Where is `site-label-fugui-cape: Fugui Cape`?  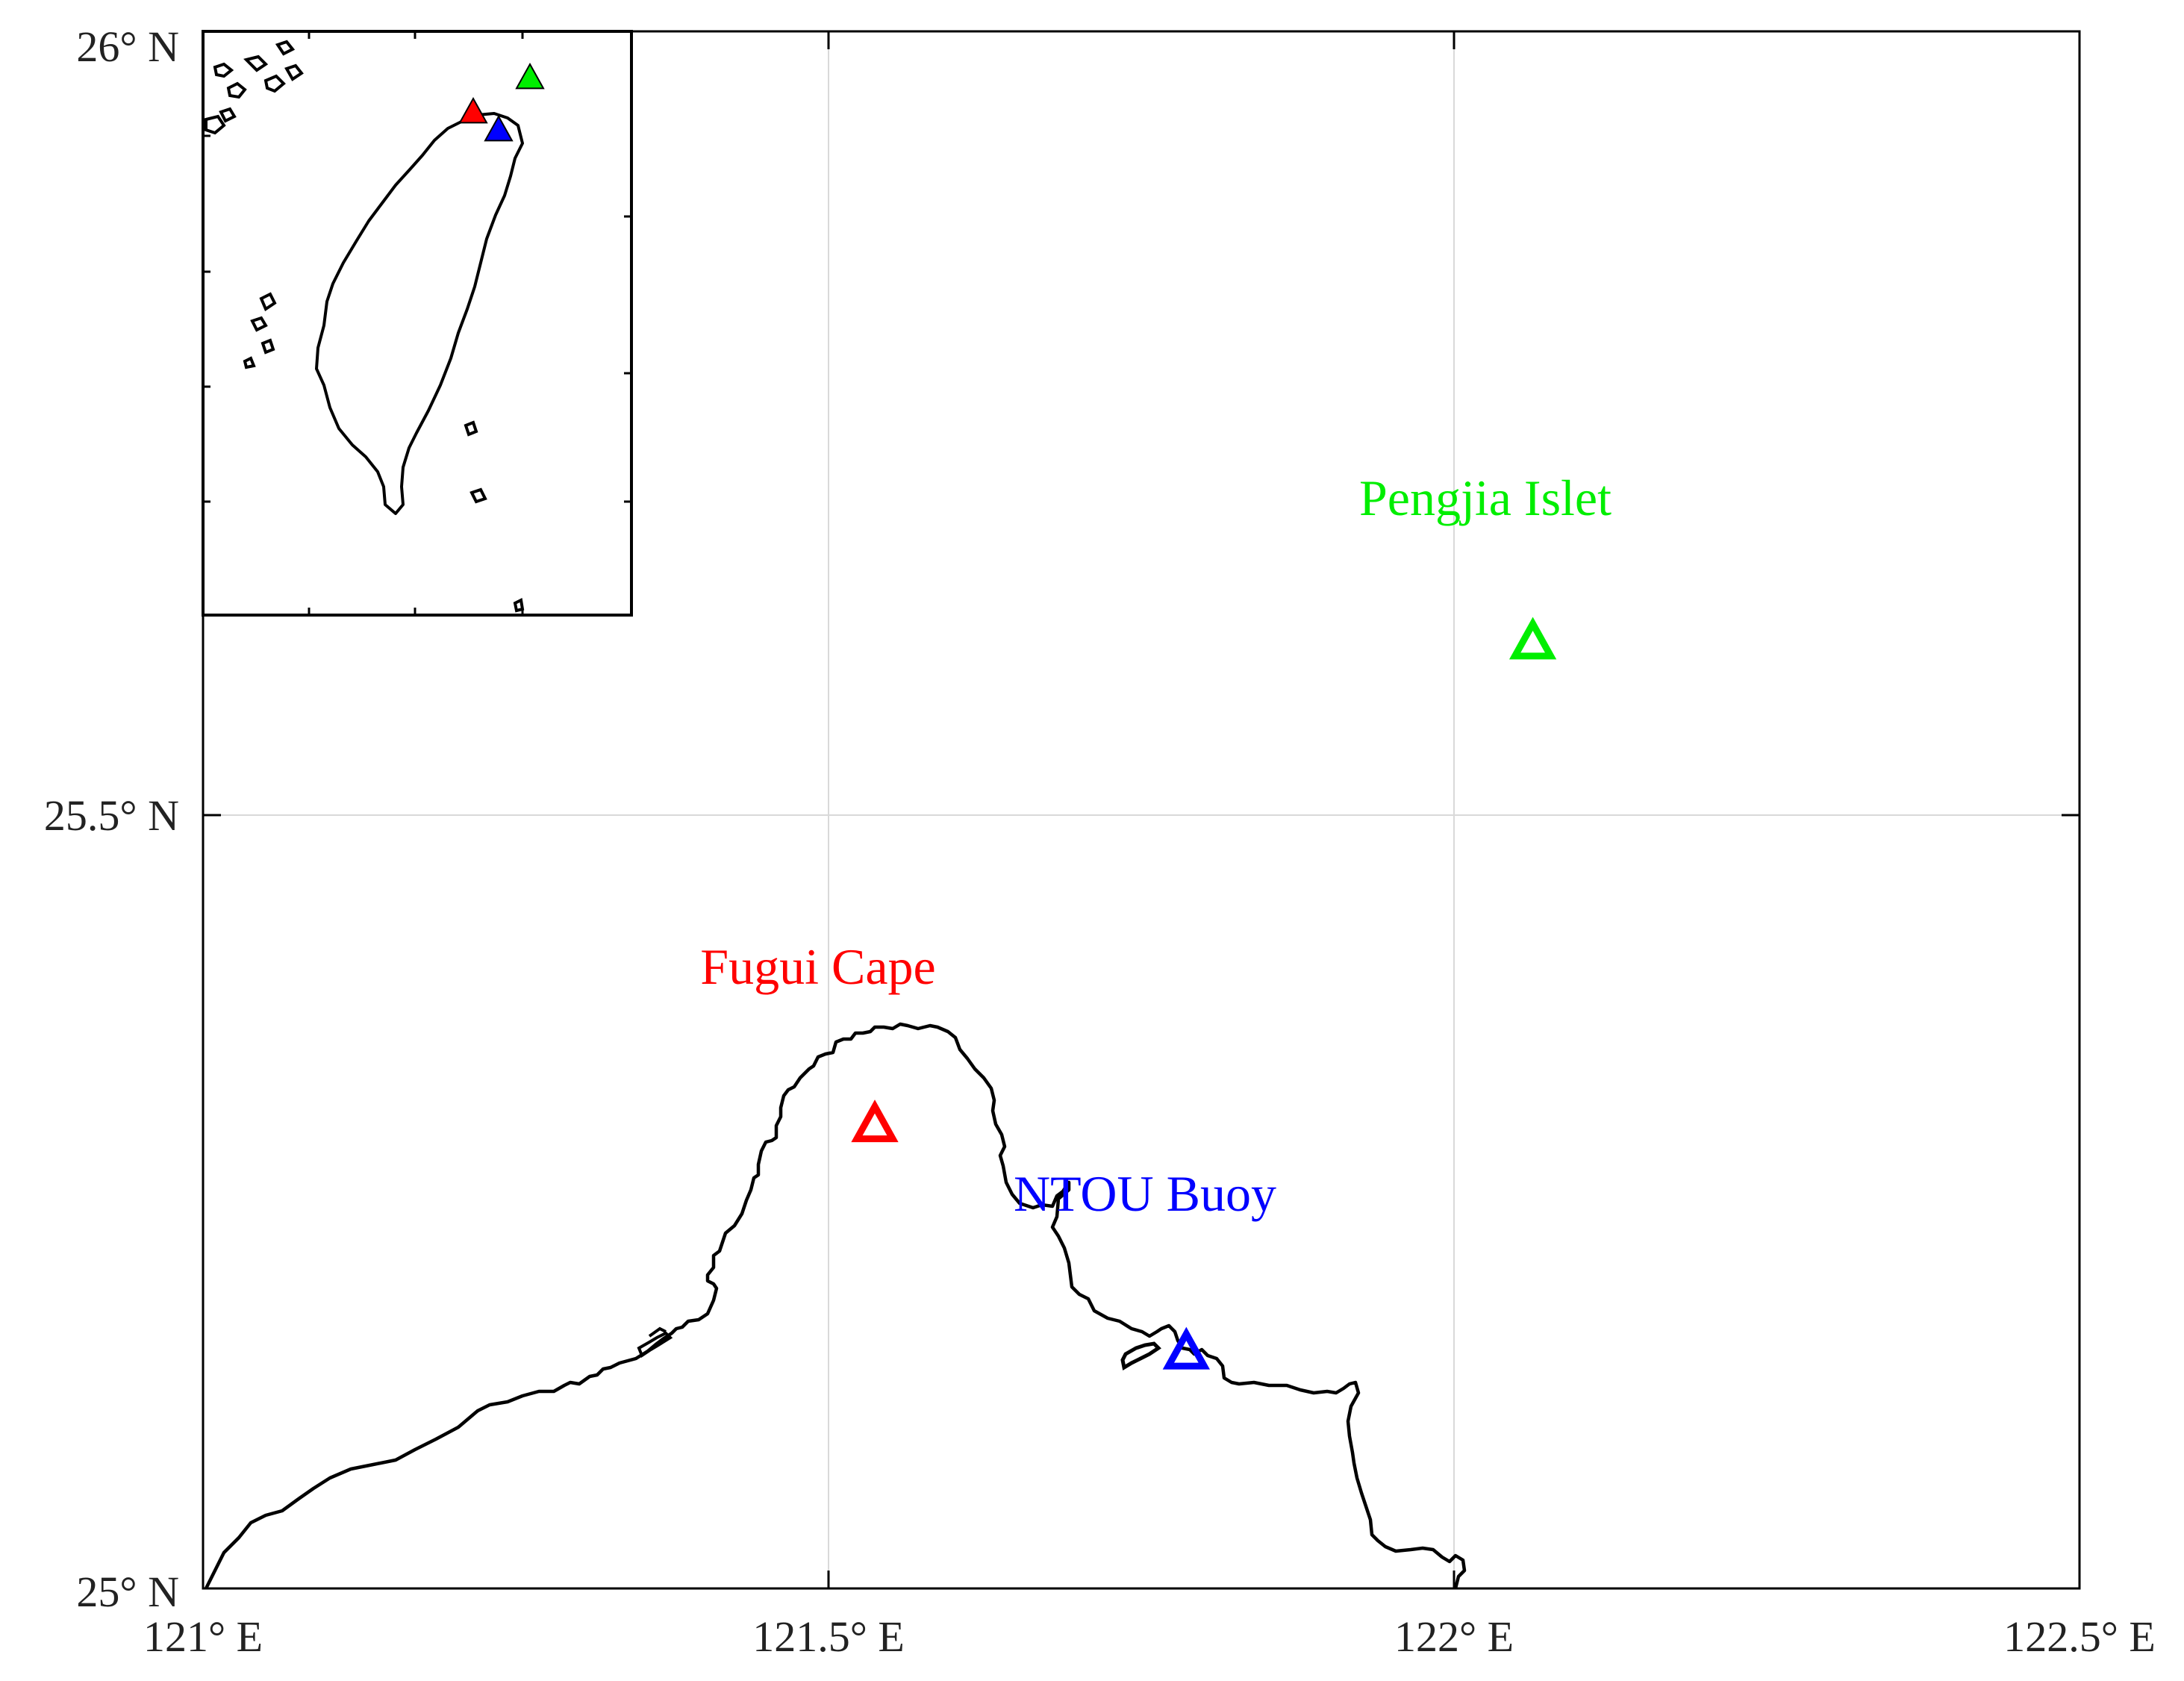
site-label-fugui-cape: Fugui Cape is located at coordinates (817, 966).